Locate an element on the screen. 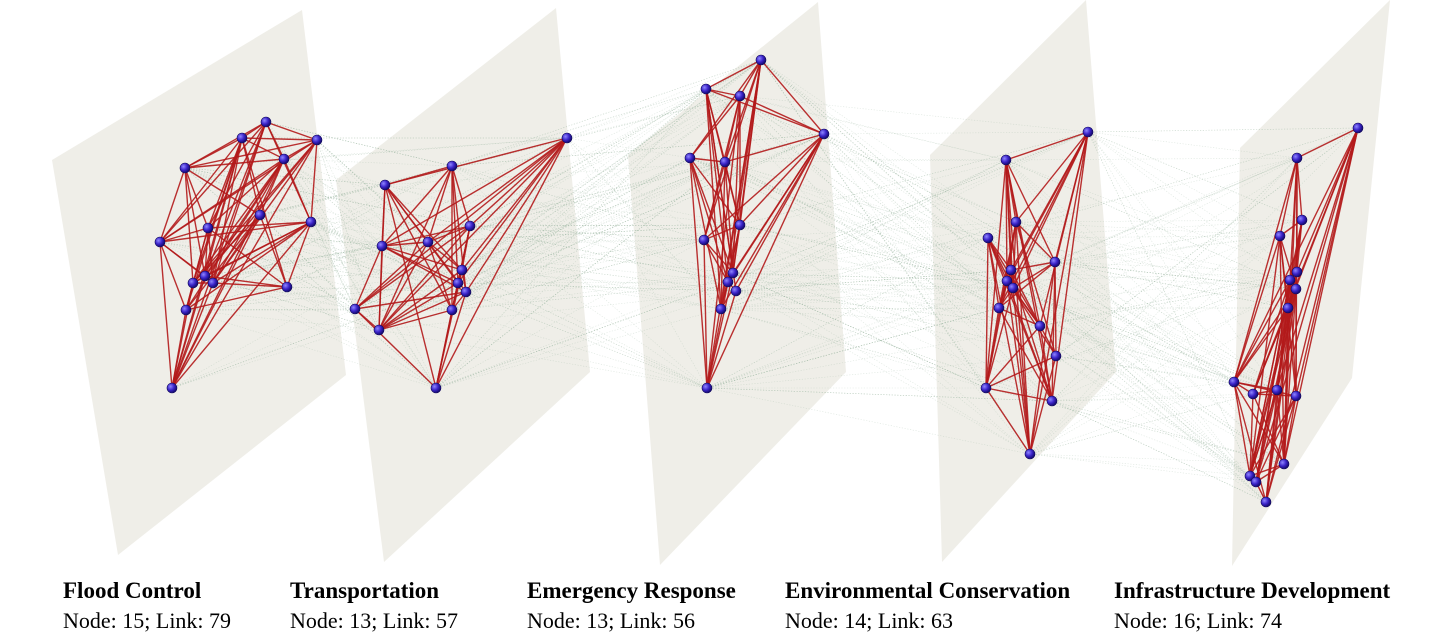  layer-title: Flood Control is located at coordinates (132, 590).